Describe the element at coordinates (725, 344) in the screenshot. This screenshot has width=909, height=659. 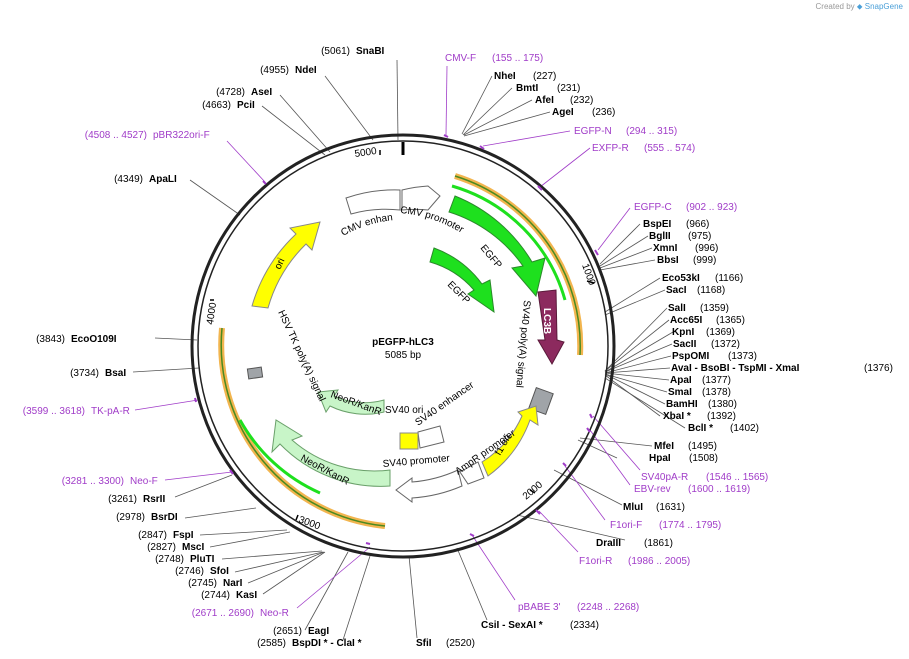
I see `site-pos: (1372)` at that location.